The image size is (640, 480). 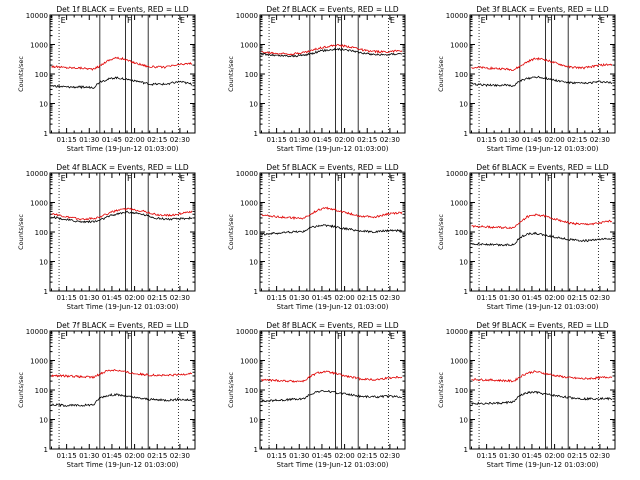 What do you see at coordinates (542, 167) in the screenshot?
I see `chart-title: Det 6f BLACK = Events, RED = LLD` at bounding box center [542, 167].